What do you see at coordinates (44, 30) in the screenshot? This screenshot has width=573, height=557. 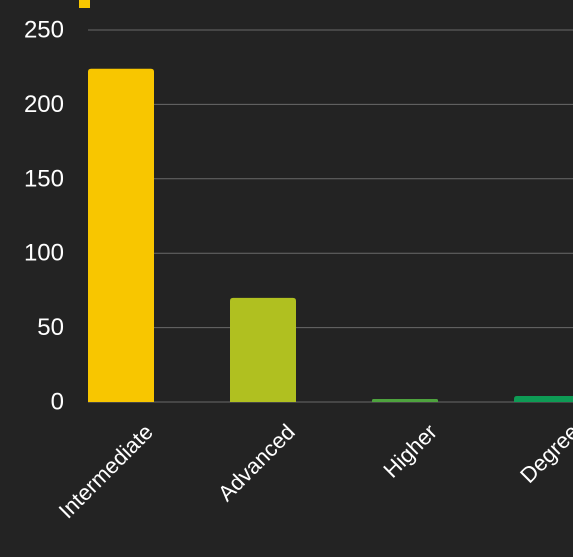 I see `y-tick-label: 250` at bounding box center [44, 30].